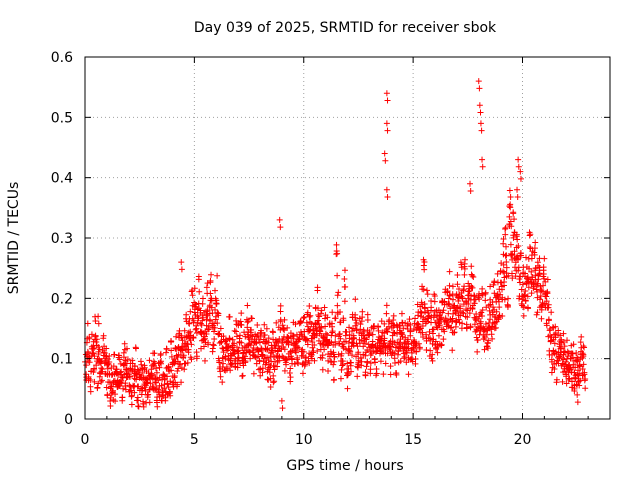 Image resolution: width=640 pixels, height=480 pixels. Describe the element at coordinates (62, 179) in the screenshot. I see `y-tick-label: 0.4` at that location.